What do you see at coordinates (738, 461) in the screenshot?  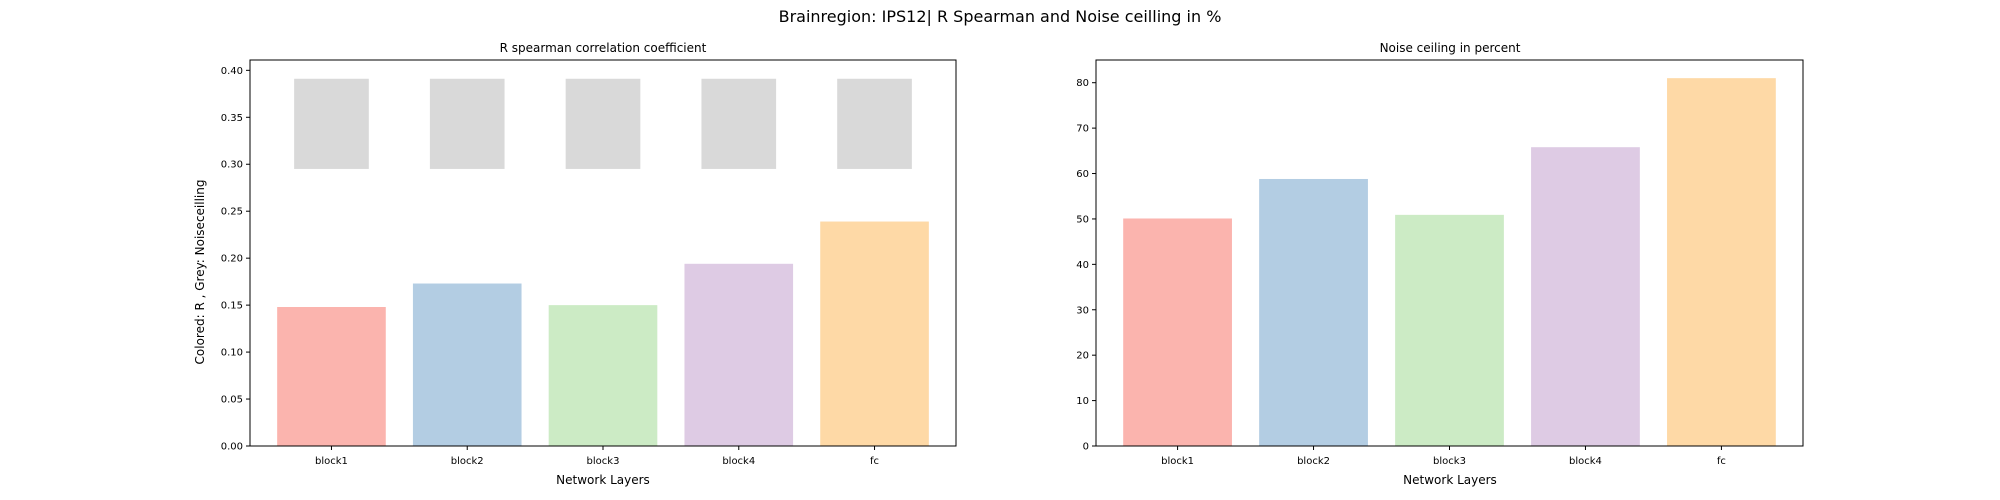 I see `chart-left-xtick-label: block4` at bounding box center [738, 461].